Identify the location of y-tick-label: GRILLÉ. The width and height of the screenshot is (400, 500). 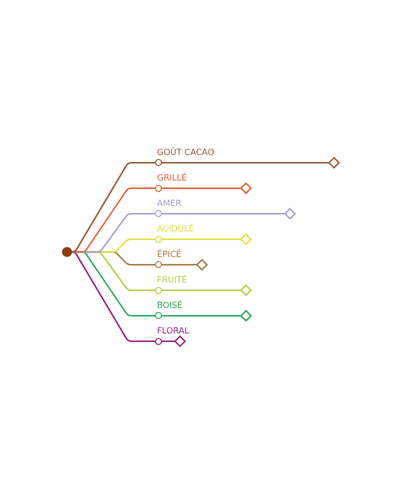
(172, 178).